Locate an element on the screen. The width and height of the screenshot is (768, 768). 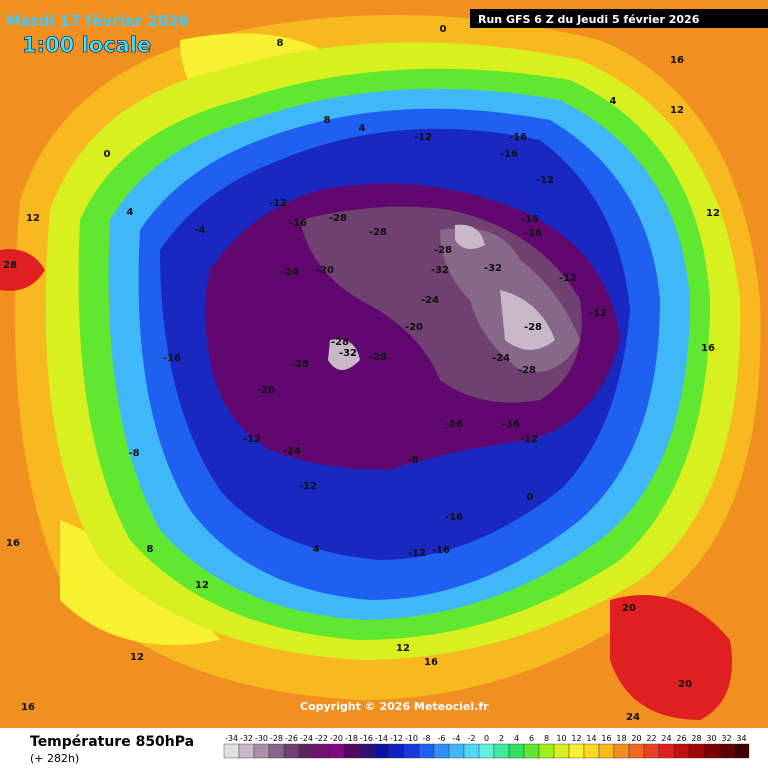
scale-tick-label: 22 is located at coordinates (651, 738).